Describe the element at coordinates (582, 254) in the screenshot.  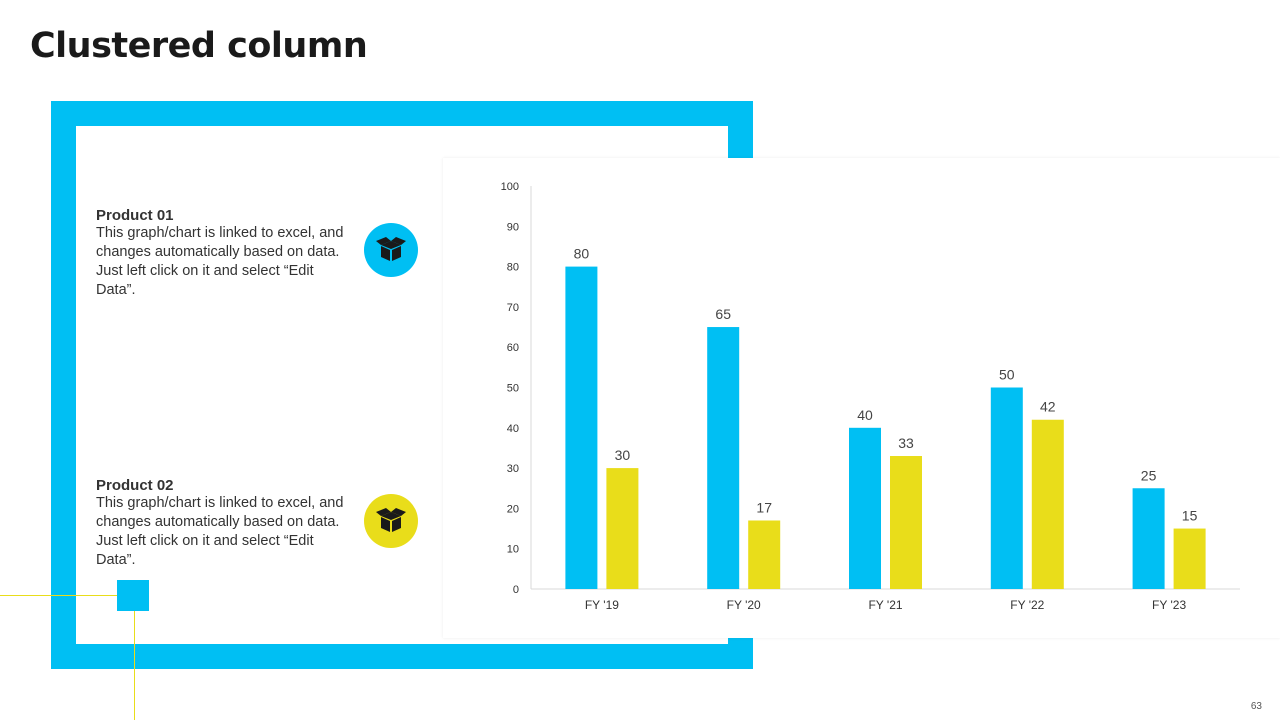
I see `data-label: 80` at that location.